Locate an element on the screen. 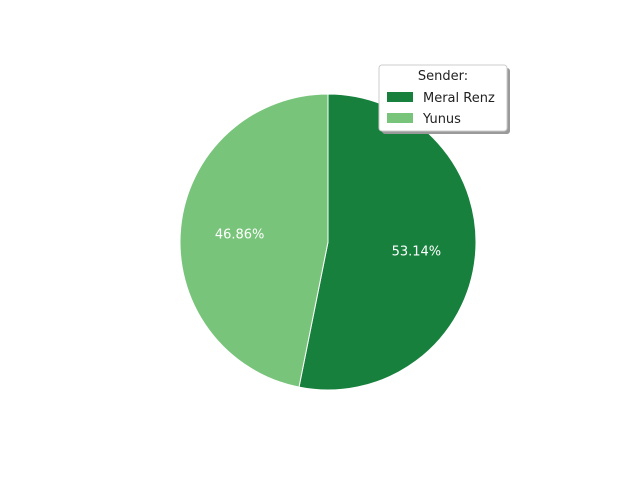  pie-labels: 53.14% 46.86% is located at coordinates (328, 243).